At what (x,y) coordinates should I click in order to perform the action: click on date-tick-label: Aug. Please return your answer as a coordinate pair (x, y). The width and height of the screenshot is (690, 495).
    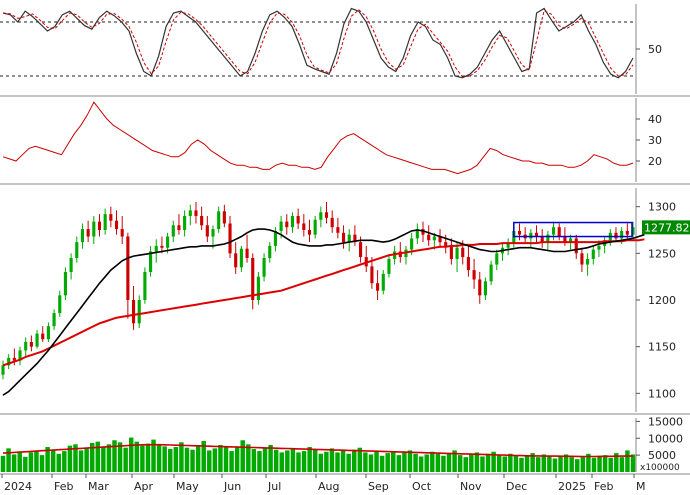
    Looking at the image, I should click on (328, 486).